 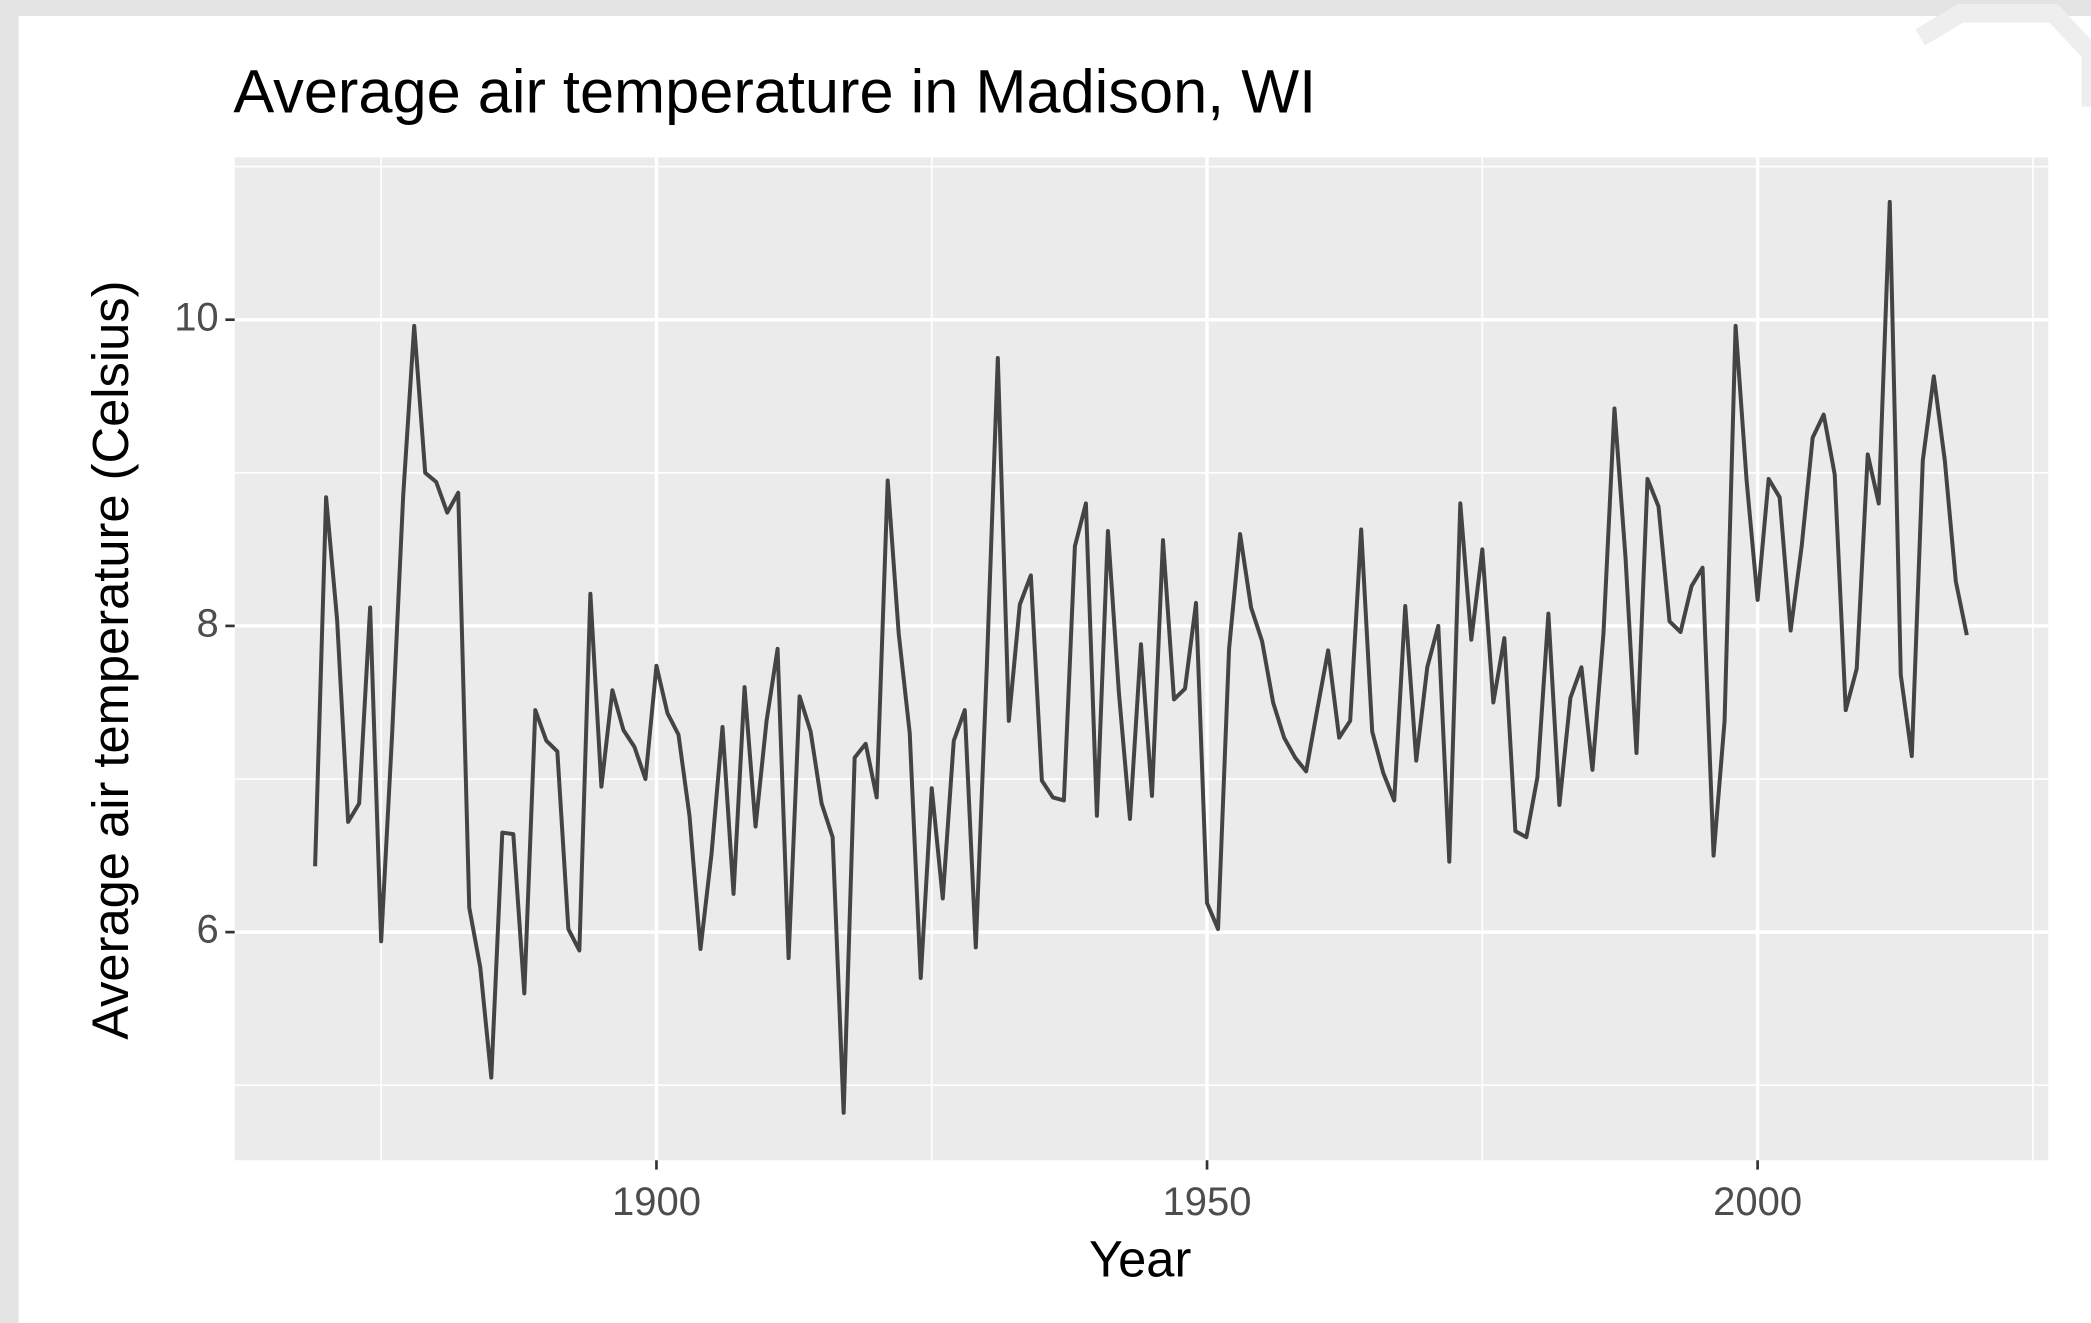 What do you see at coordinates (110, 660) in the screenshot?
I see `y-axis-label: Average air temperature (Celsius)` at bounding box center [110, 660].